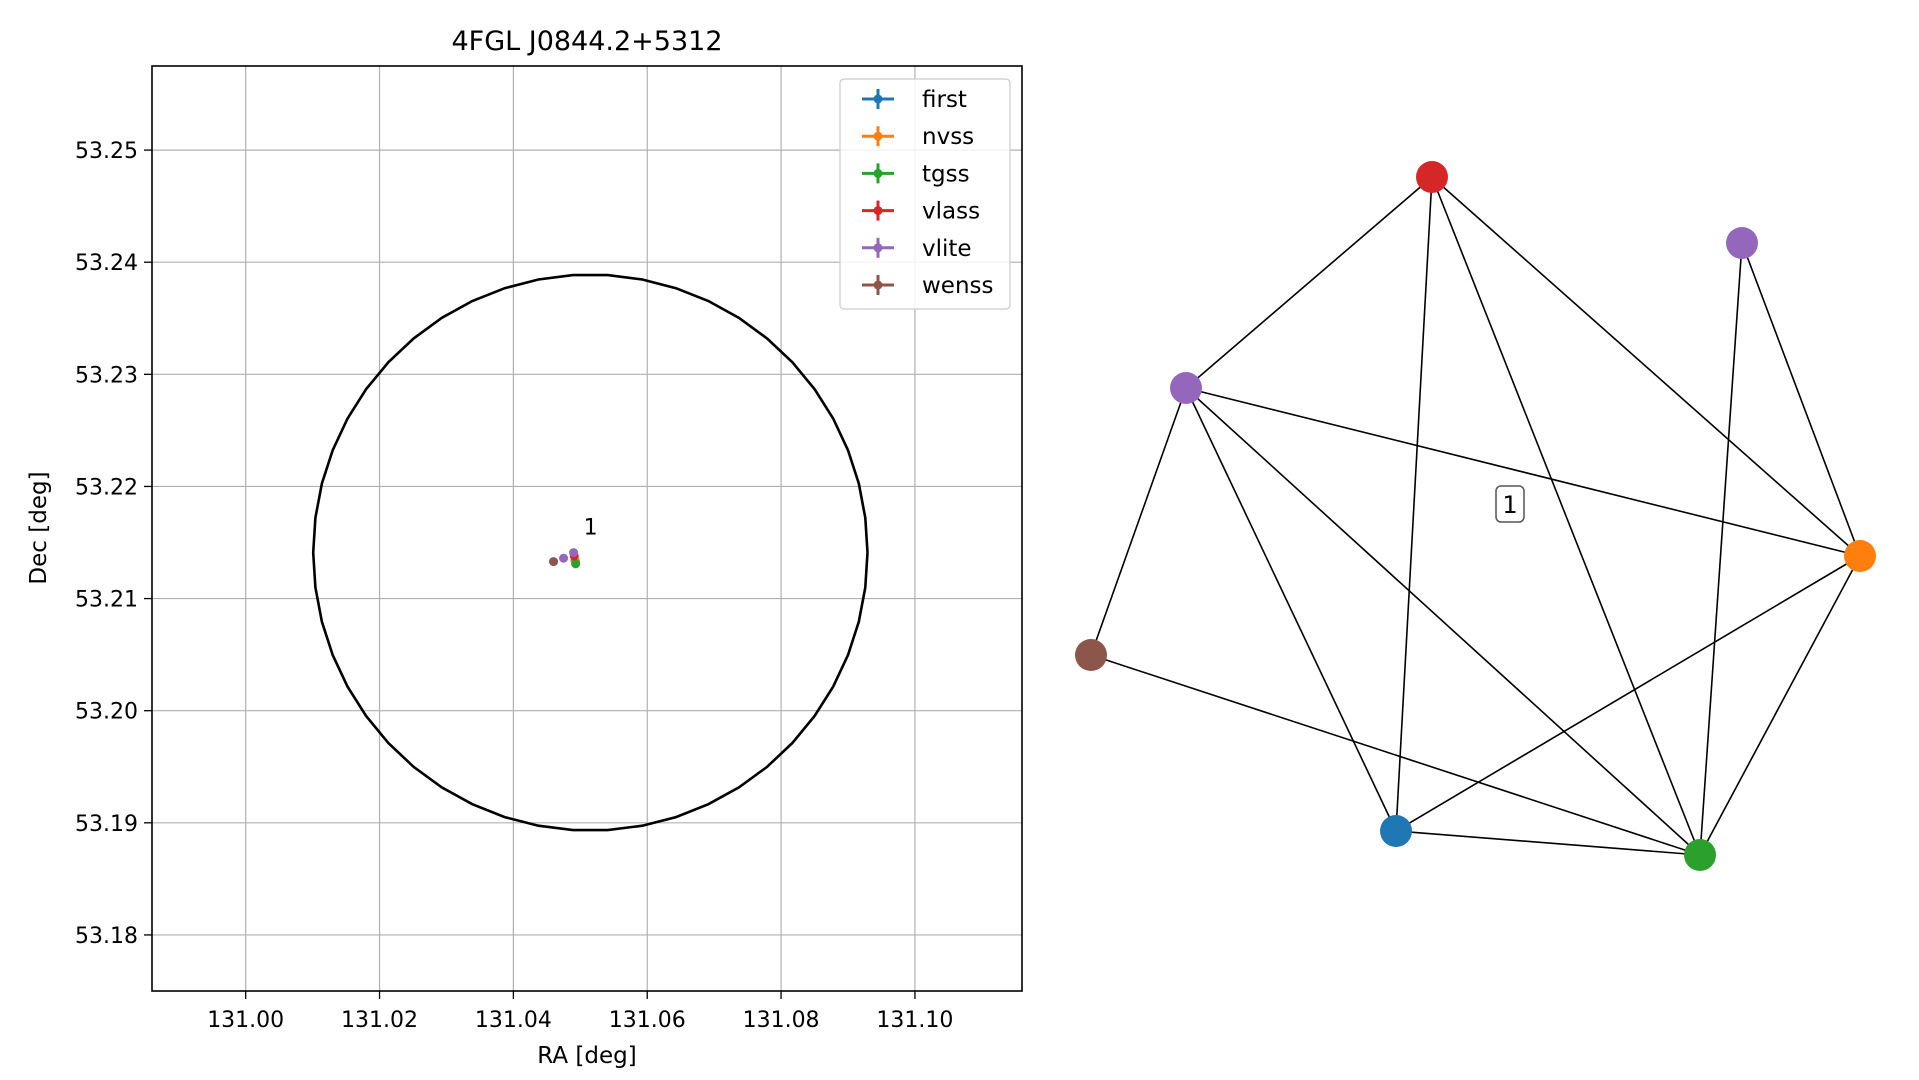 The height and width of the screenshot is (1080, 1919). I want to click on x-tick-label: 131.06, so click(647, 1020).